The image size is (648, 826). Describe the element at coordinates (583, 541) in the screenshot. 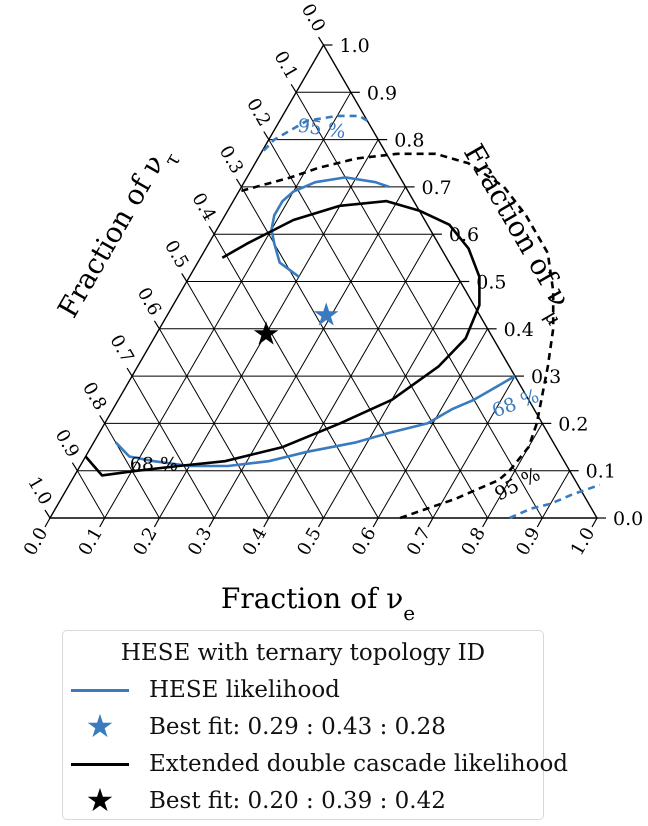

I see `tick-label-bottom: 1.0` at that location.